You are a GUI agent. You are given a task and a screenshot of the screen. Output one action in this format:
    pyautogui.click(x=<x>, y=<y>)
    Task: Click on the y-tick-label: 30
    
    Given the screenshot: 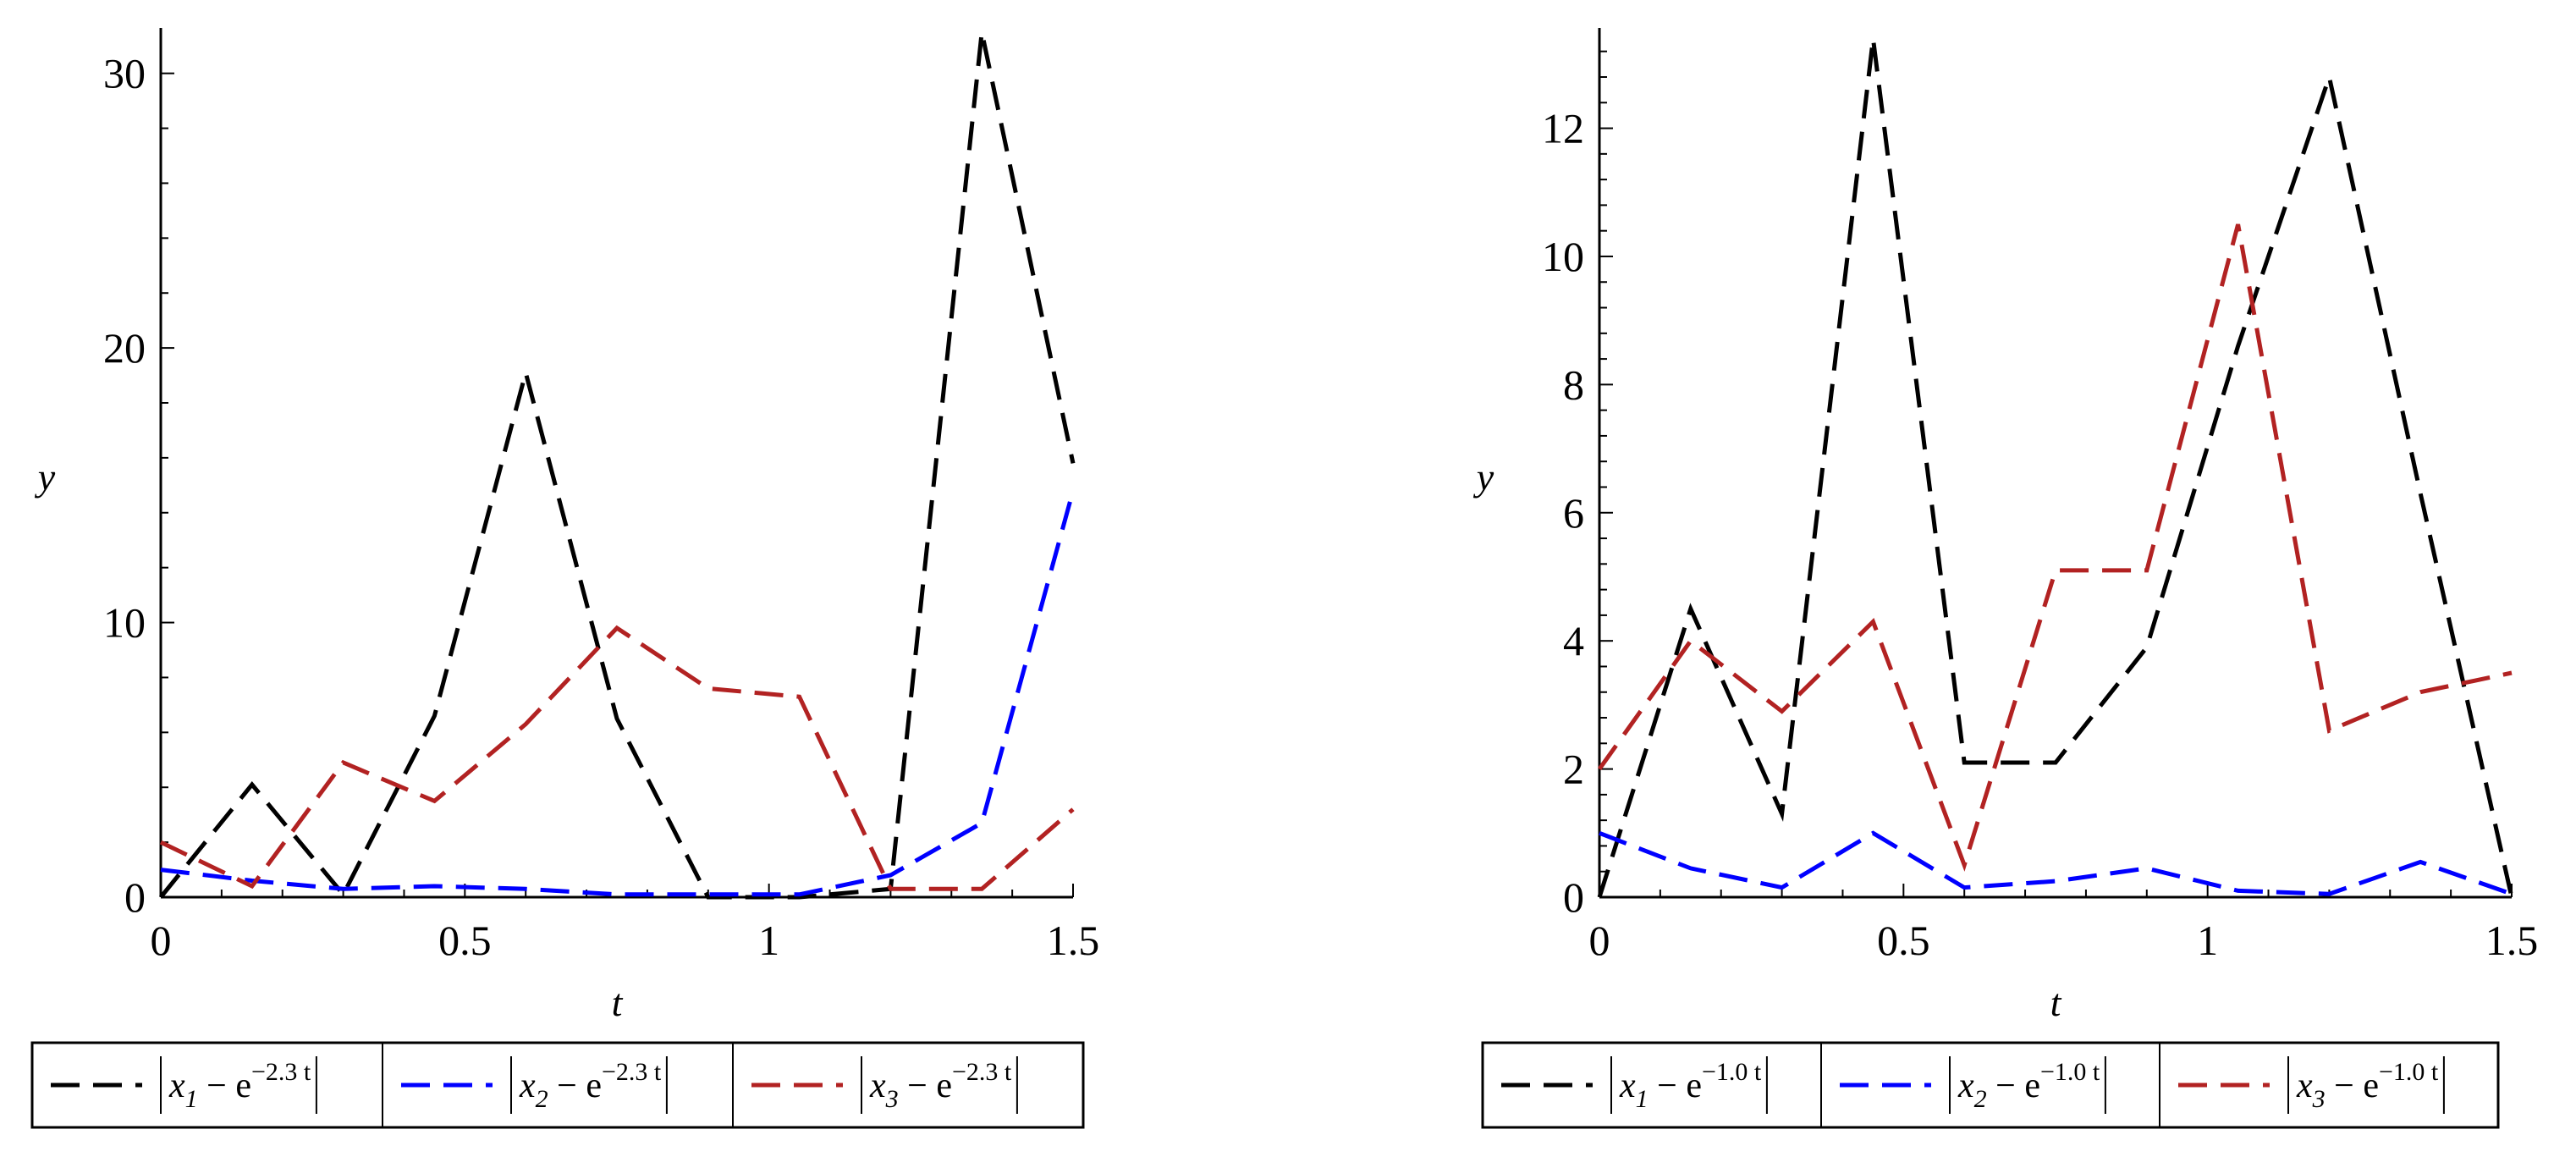 What is the action you would take?
    pyautogui.click(x=124, y=73)
    